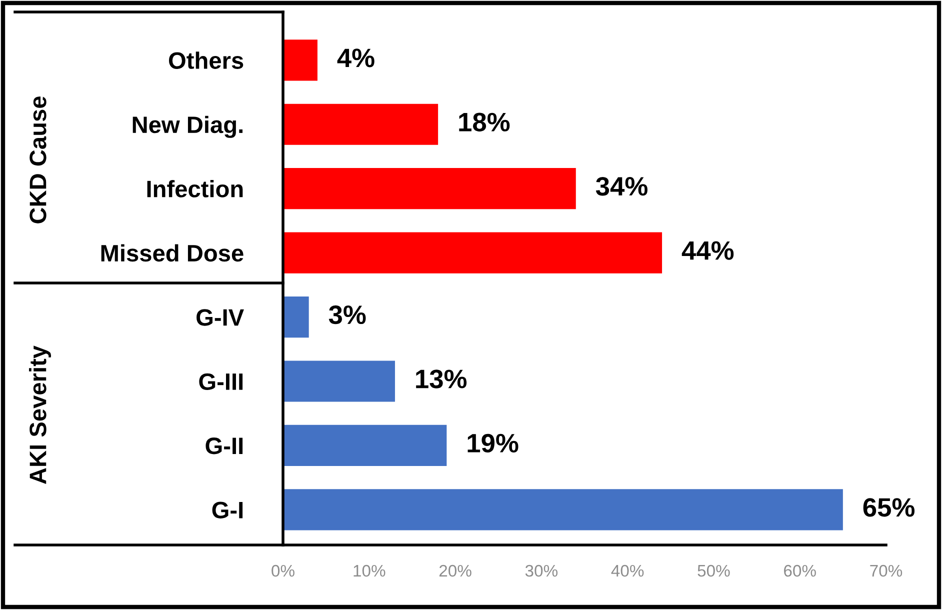 The width and height of the screenshot is (942, 610). What do you see at coordinates (224, 446) in the screenshot?
I see `y-tick-label: G-II` at bounding box center [224, 446].